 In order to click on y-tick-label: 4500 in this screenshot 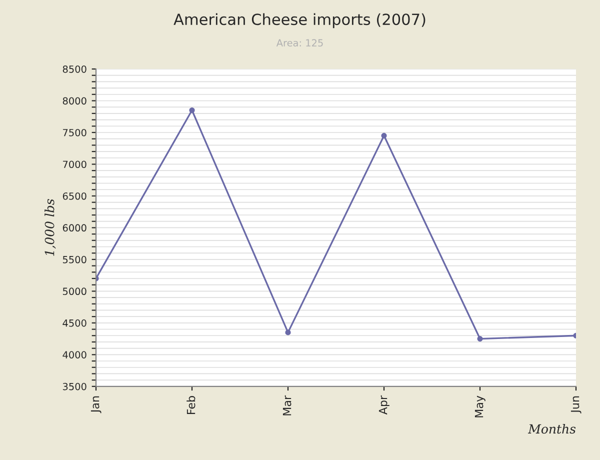, I will do `click(74, 323)`.